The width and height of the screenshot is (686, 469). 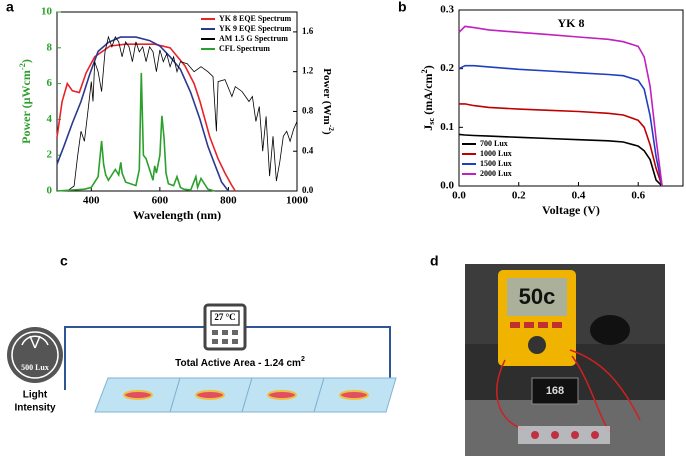 I want to click on label-part: 2, so click(x=424, y=71).